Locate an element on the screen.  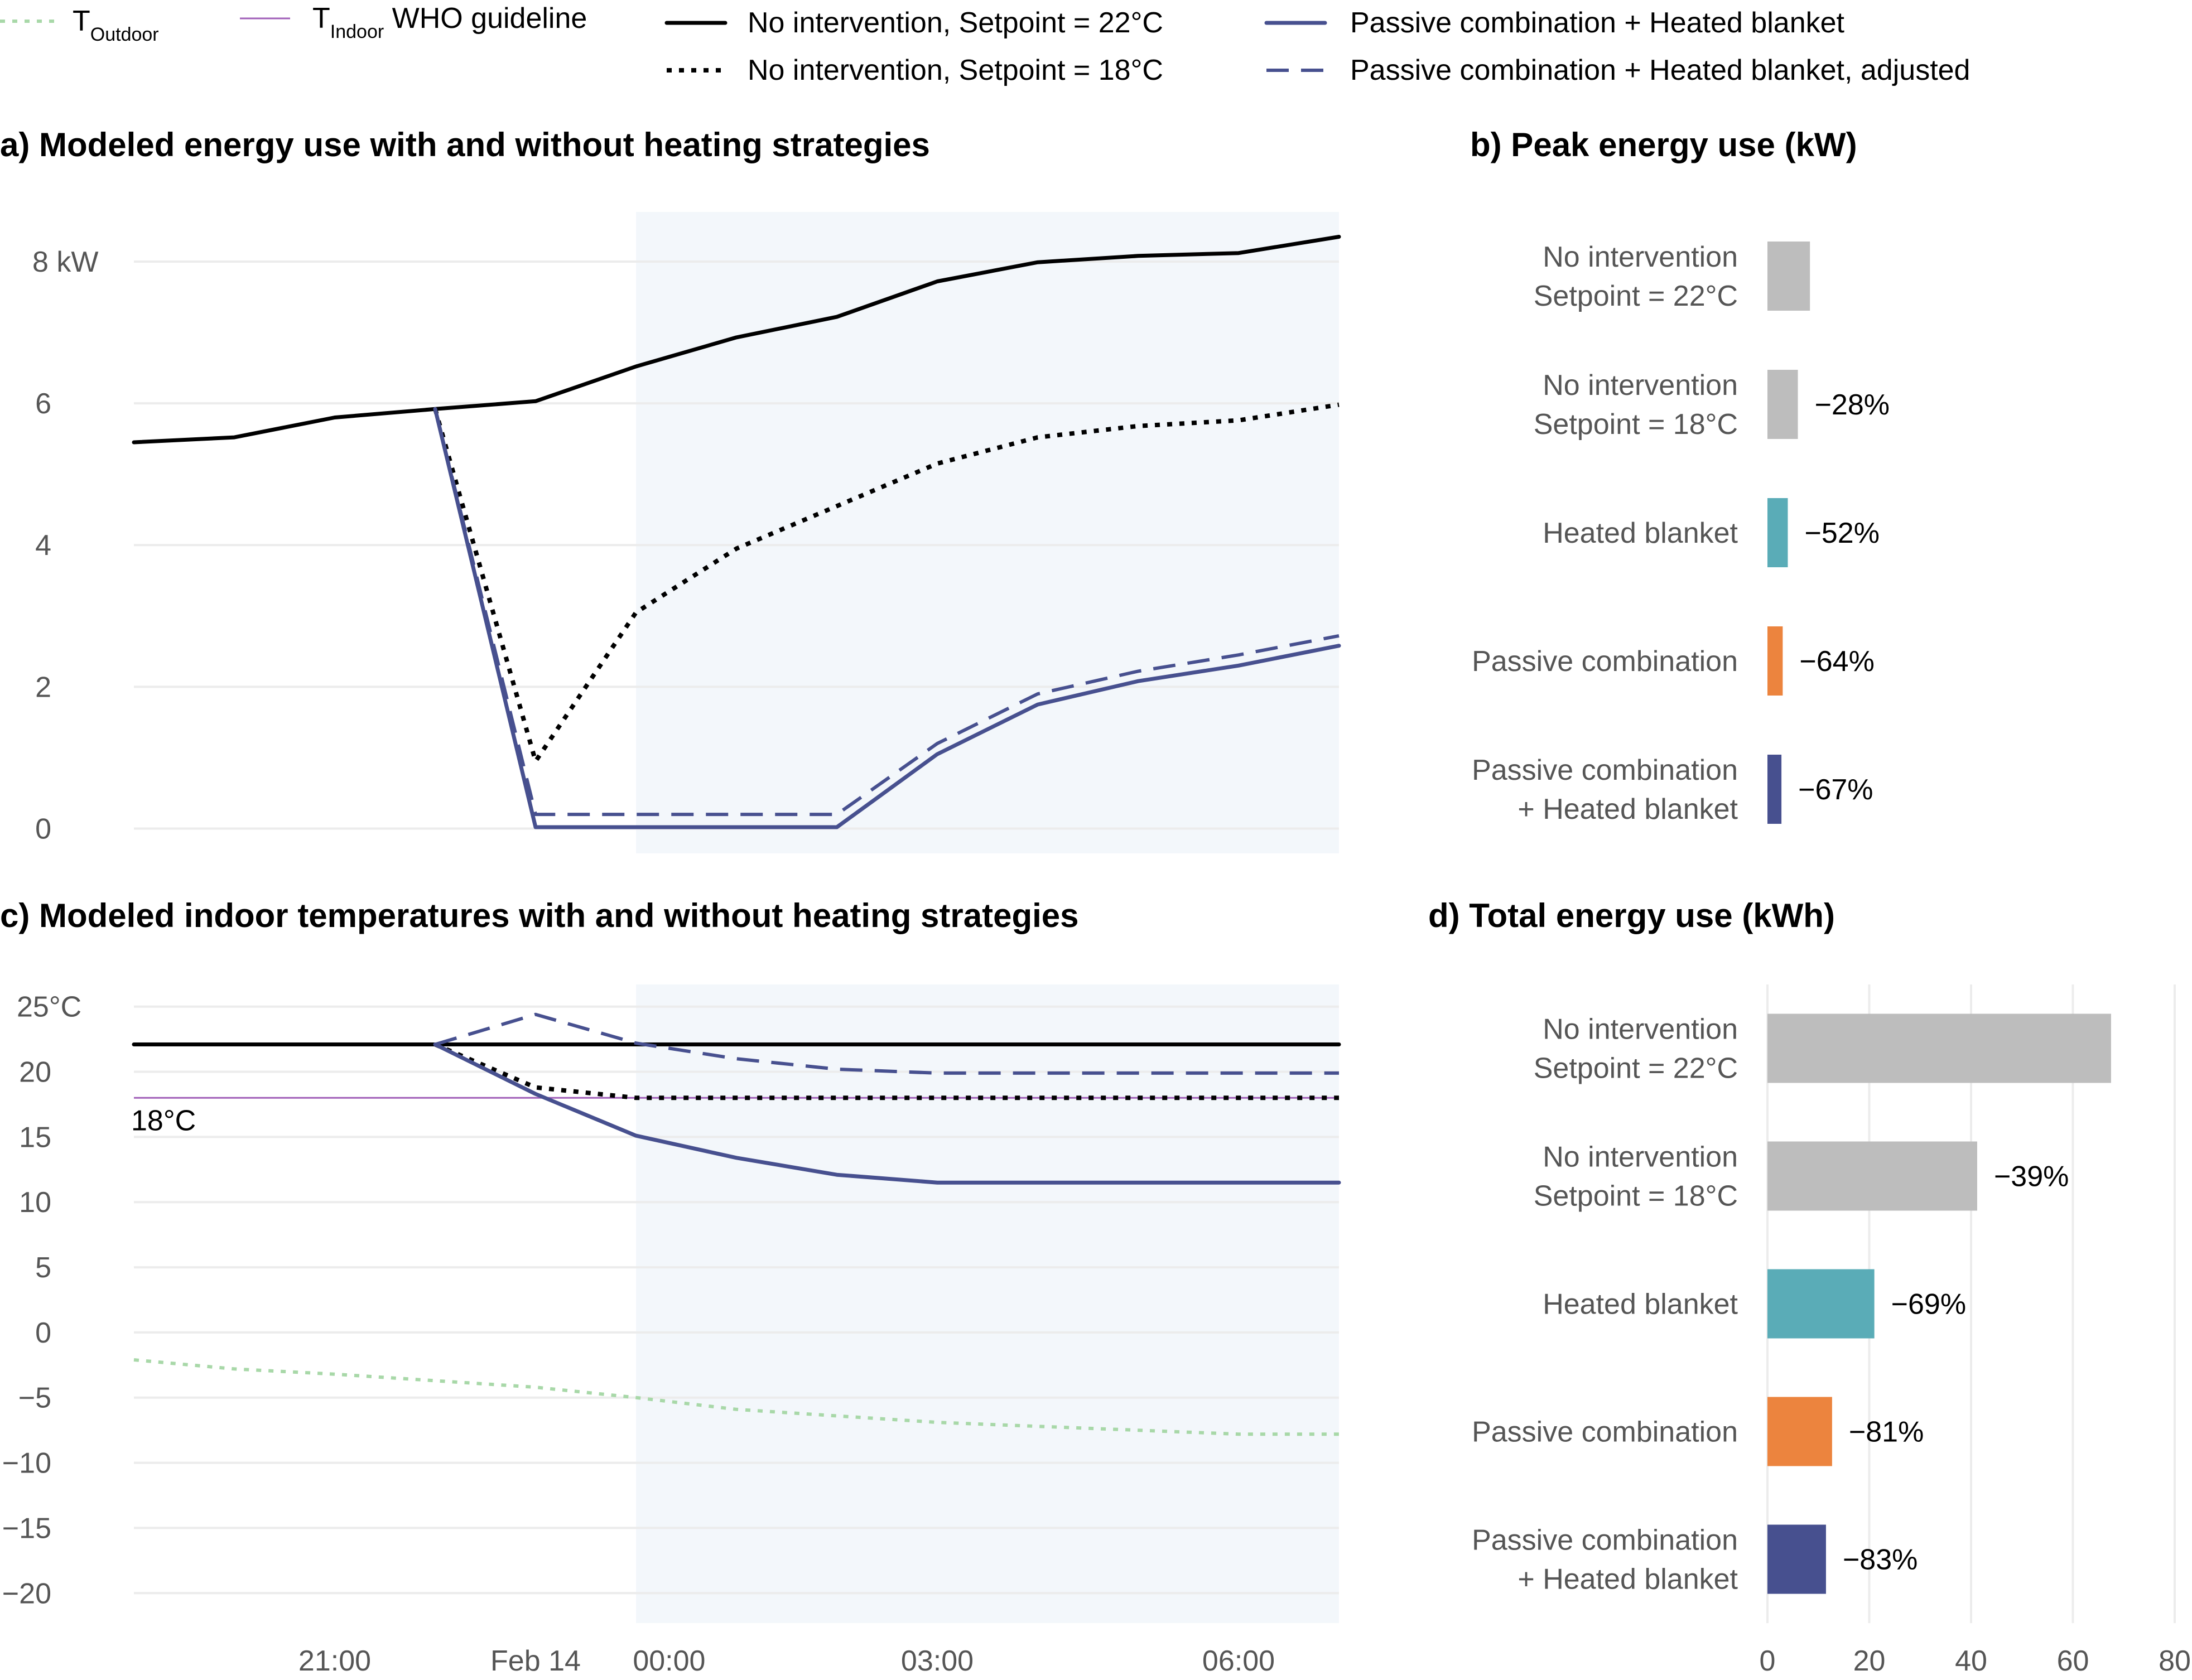
bar-value-label: −69% is located at coordinates (1928, 1304).